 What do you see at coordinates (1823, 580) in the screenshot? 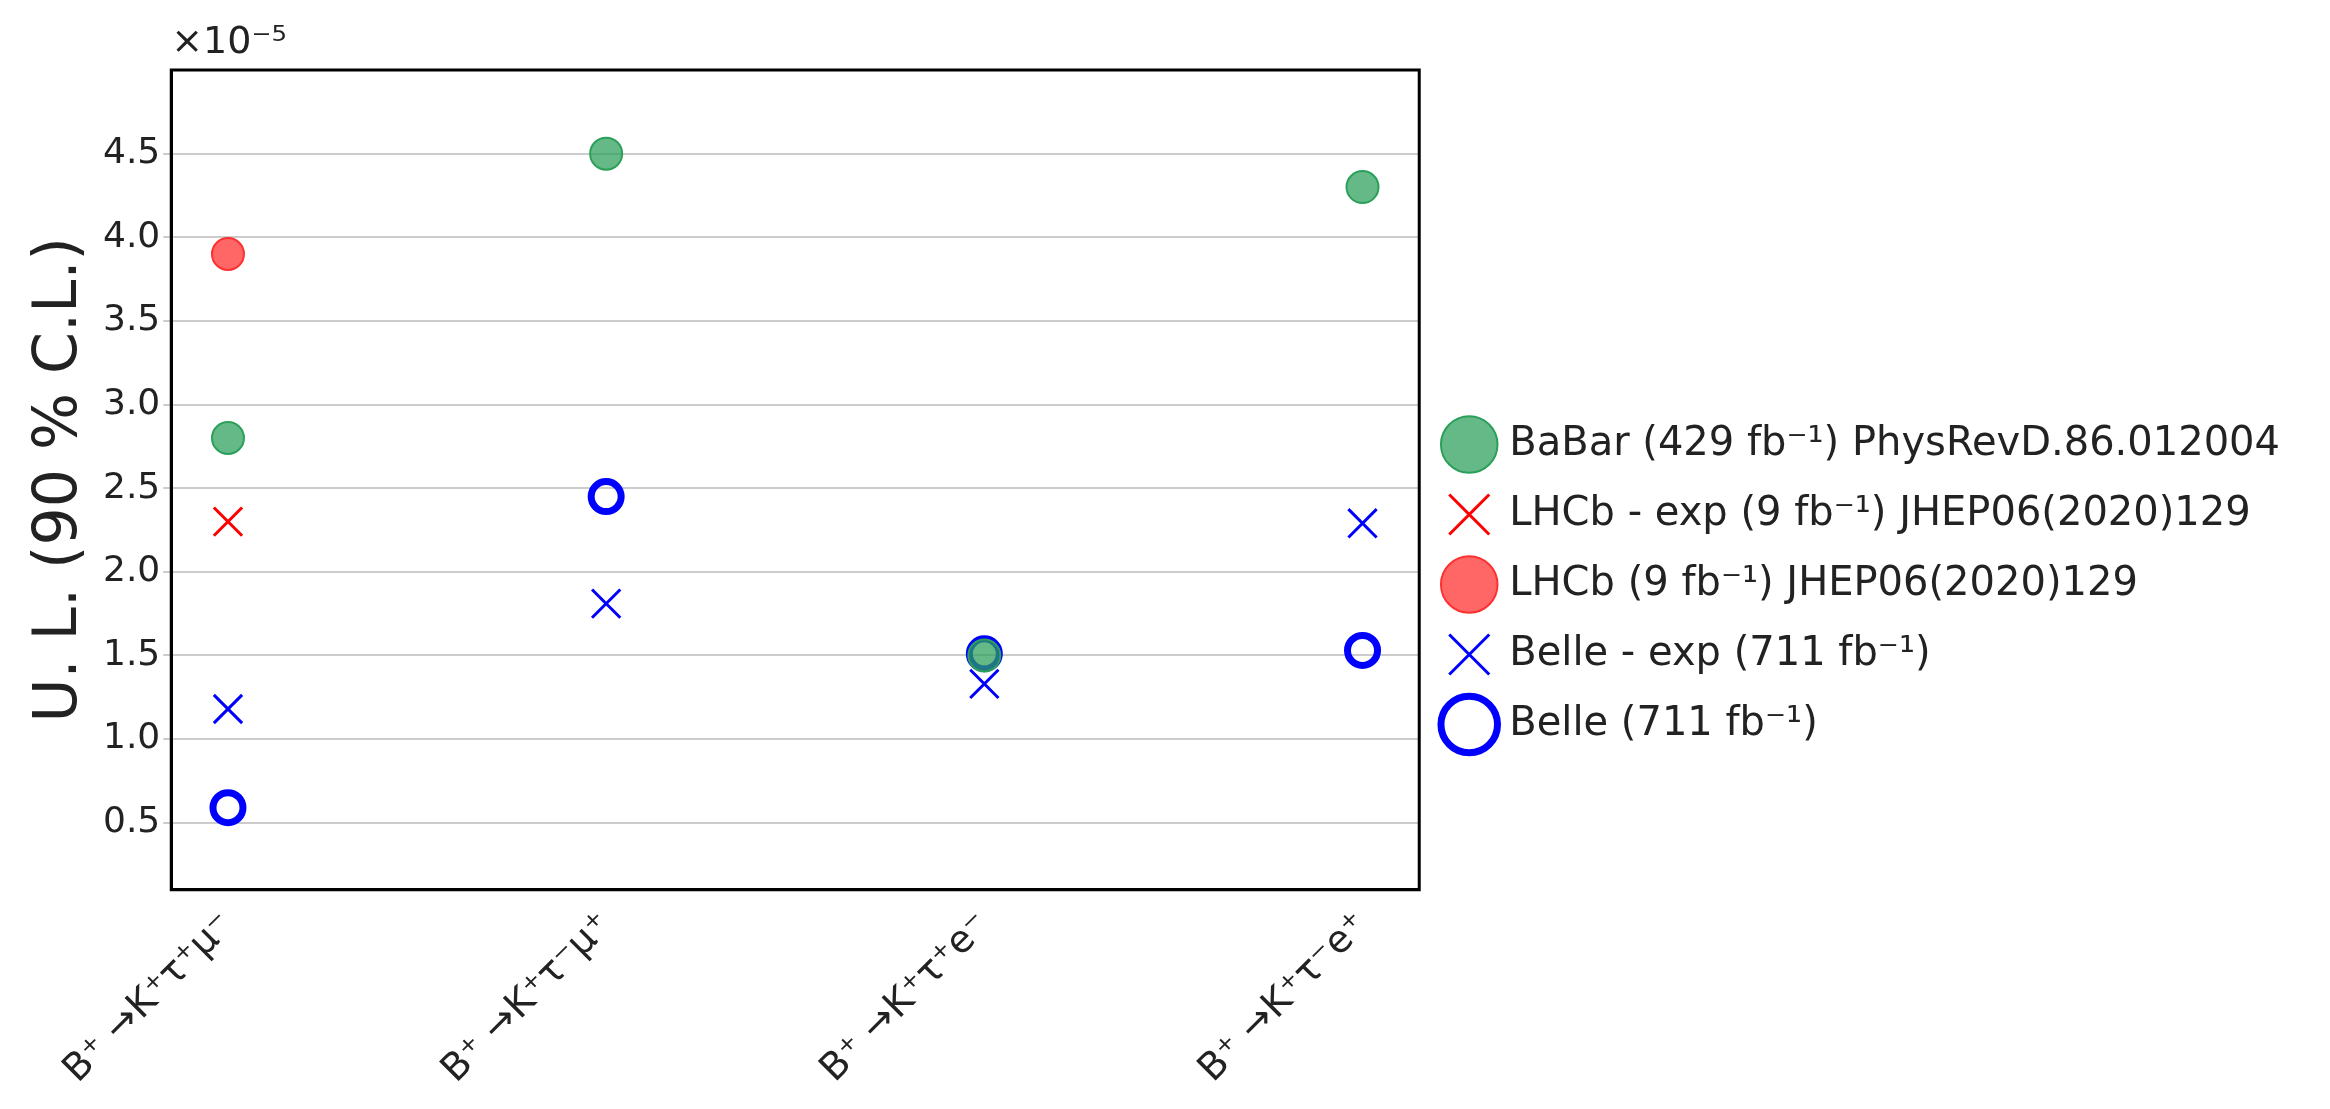
I see `legend-label: LHCb (9 fb⁻¹) JHEP06(2020)129` at bounding box center [1823, 580].